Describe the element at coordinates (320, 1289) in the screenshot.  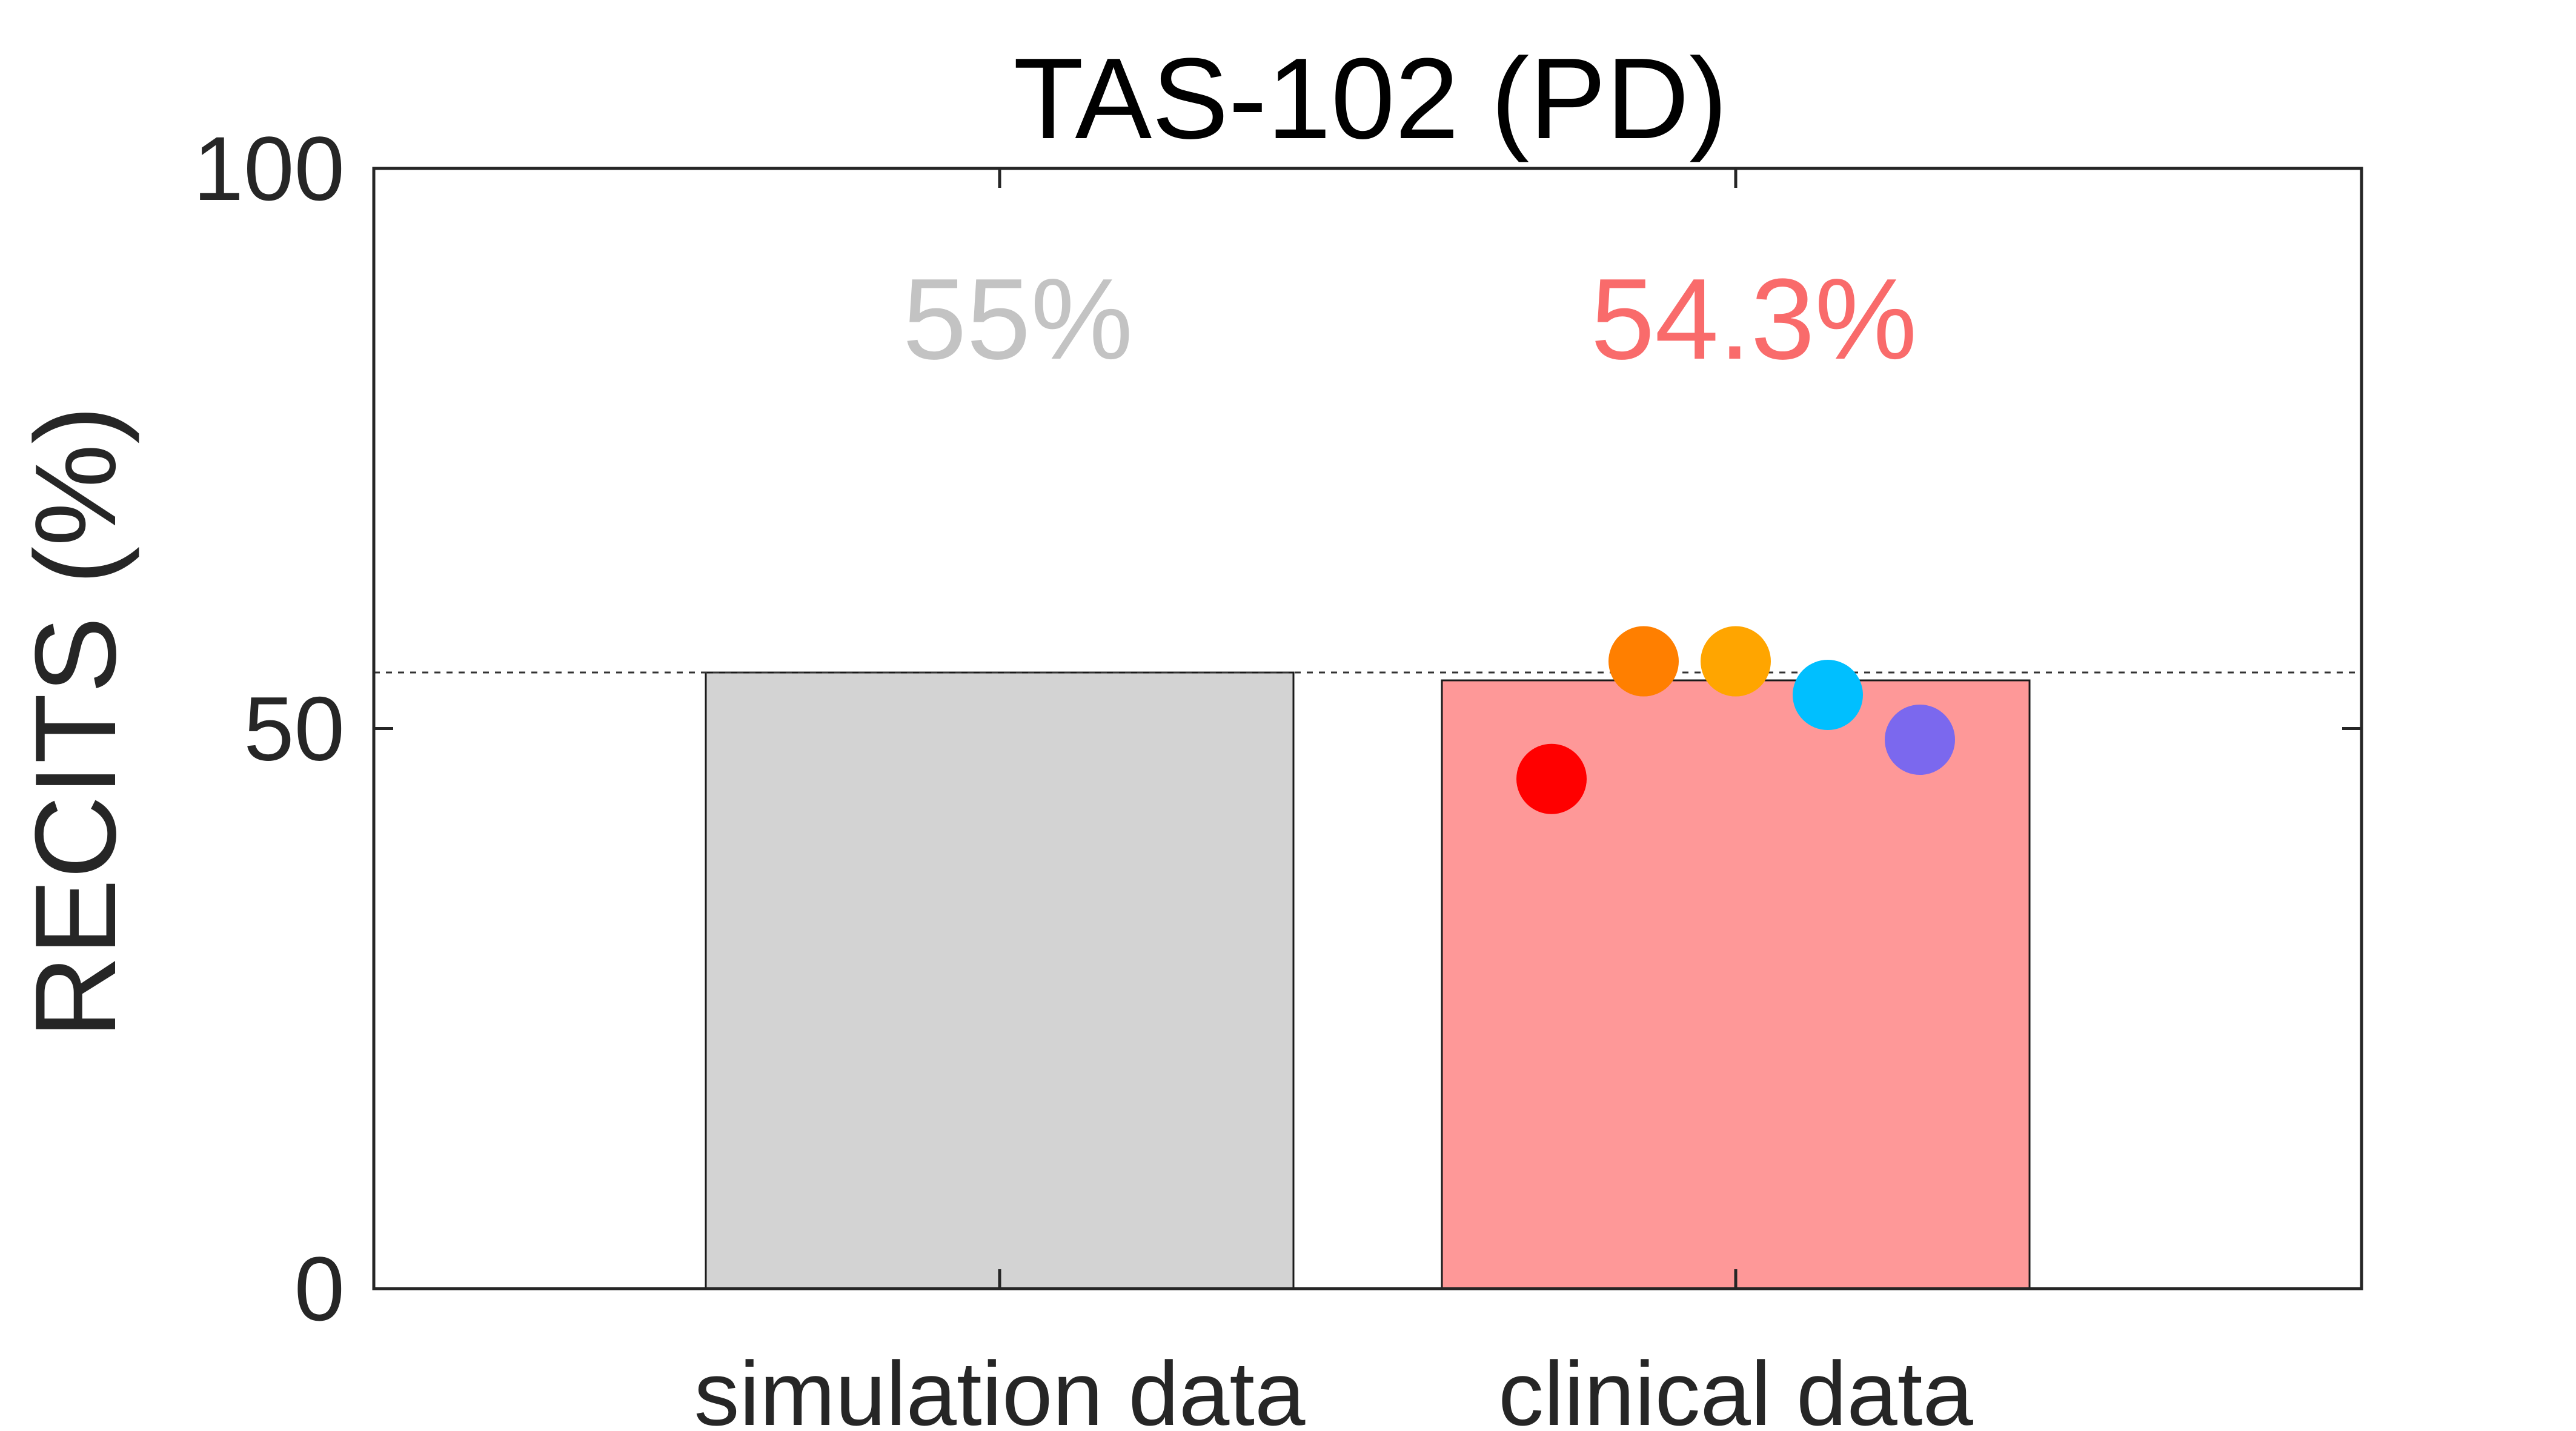
I see `y-tick-label: 0` at that location.